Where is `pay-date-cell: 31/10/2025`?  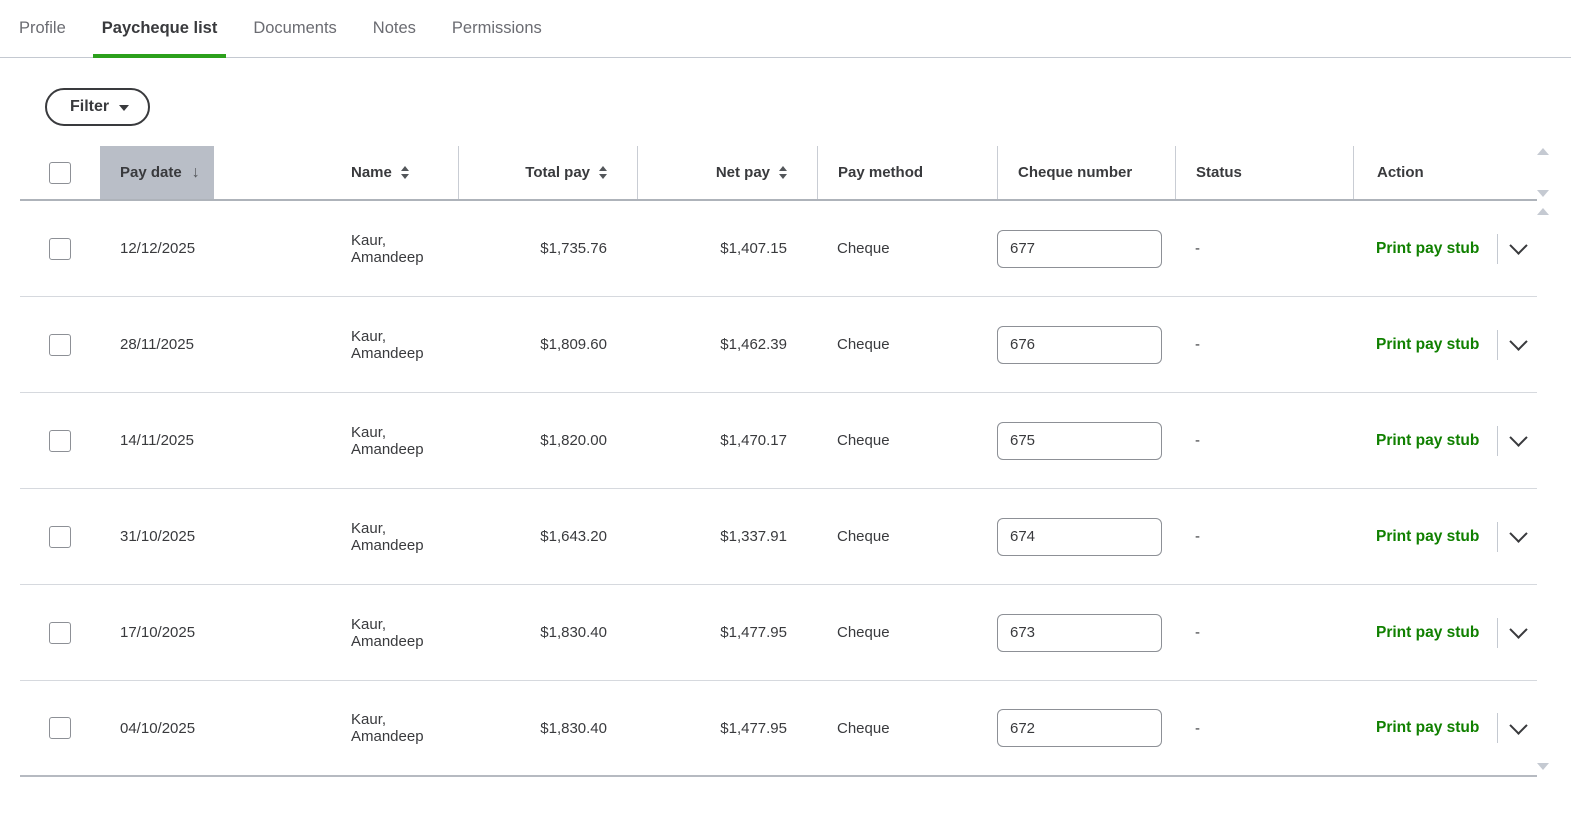
pay-date-cell: 31/10/2025 is located at coordinates (158, 536).